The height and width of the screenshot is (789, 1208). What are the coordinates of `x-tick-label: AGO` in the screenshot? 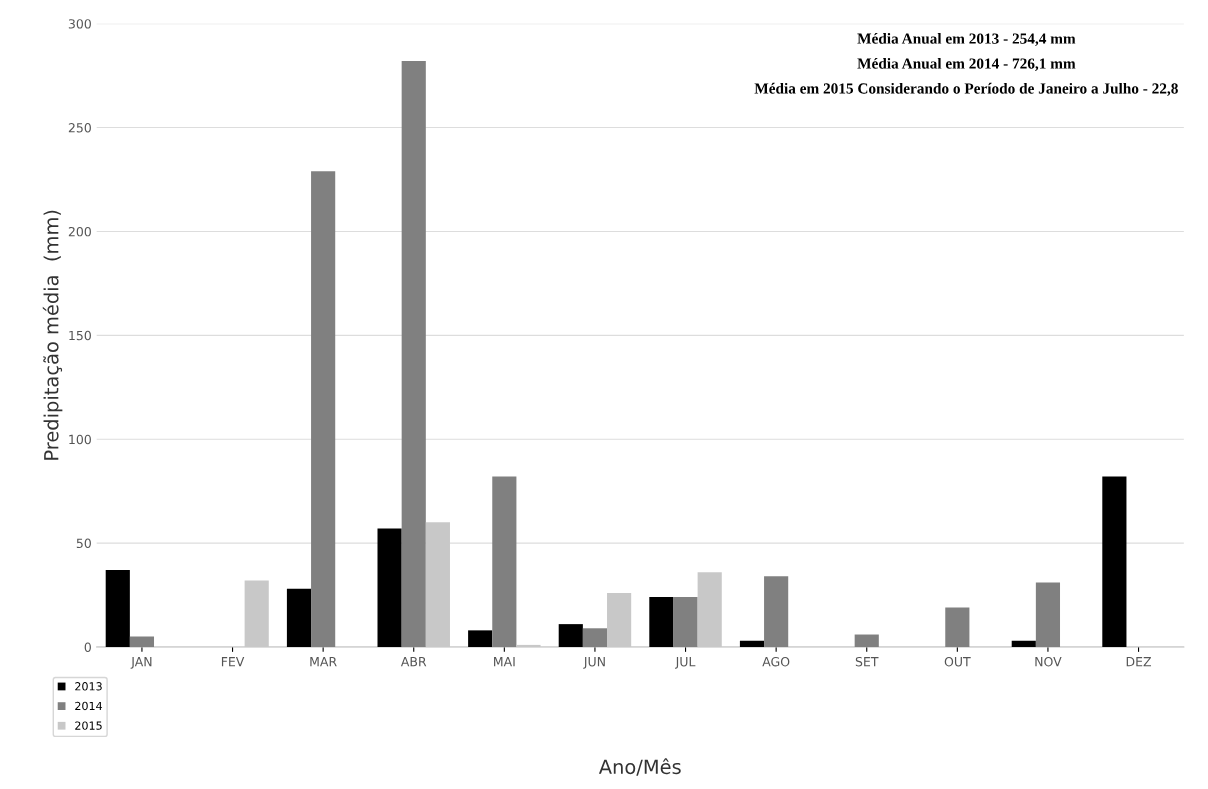 It's located at (776, 661).